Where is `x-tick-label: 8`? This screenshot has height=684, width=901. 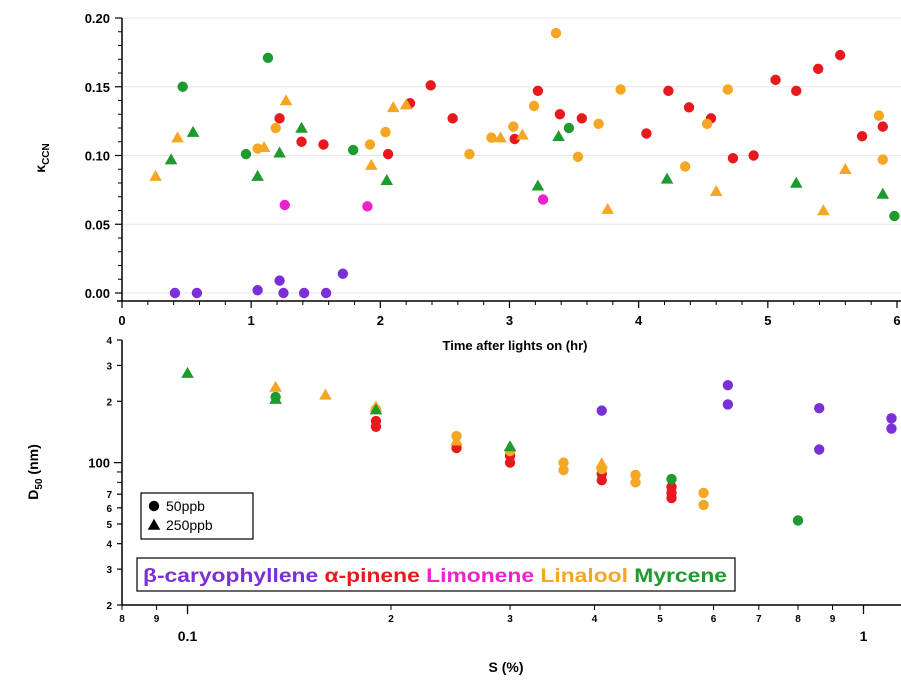
x-tick-label: 8 is located at coordinates (798, 619).